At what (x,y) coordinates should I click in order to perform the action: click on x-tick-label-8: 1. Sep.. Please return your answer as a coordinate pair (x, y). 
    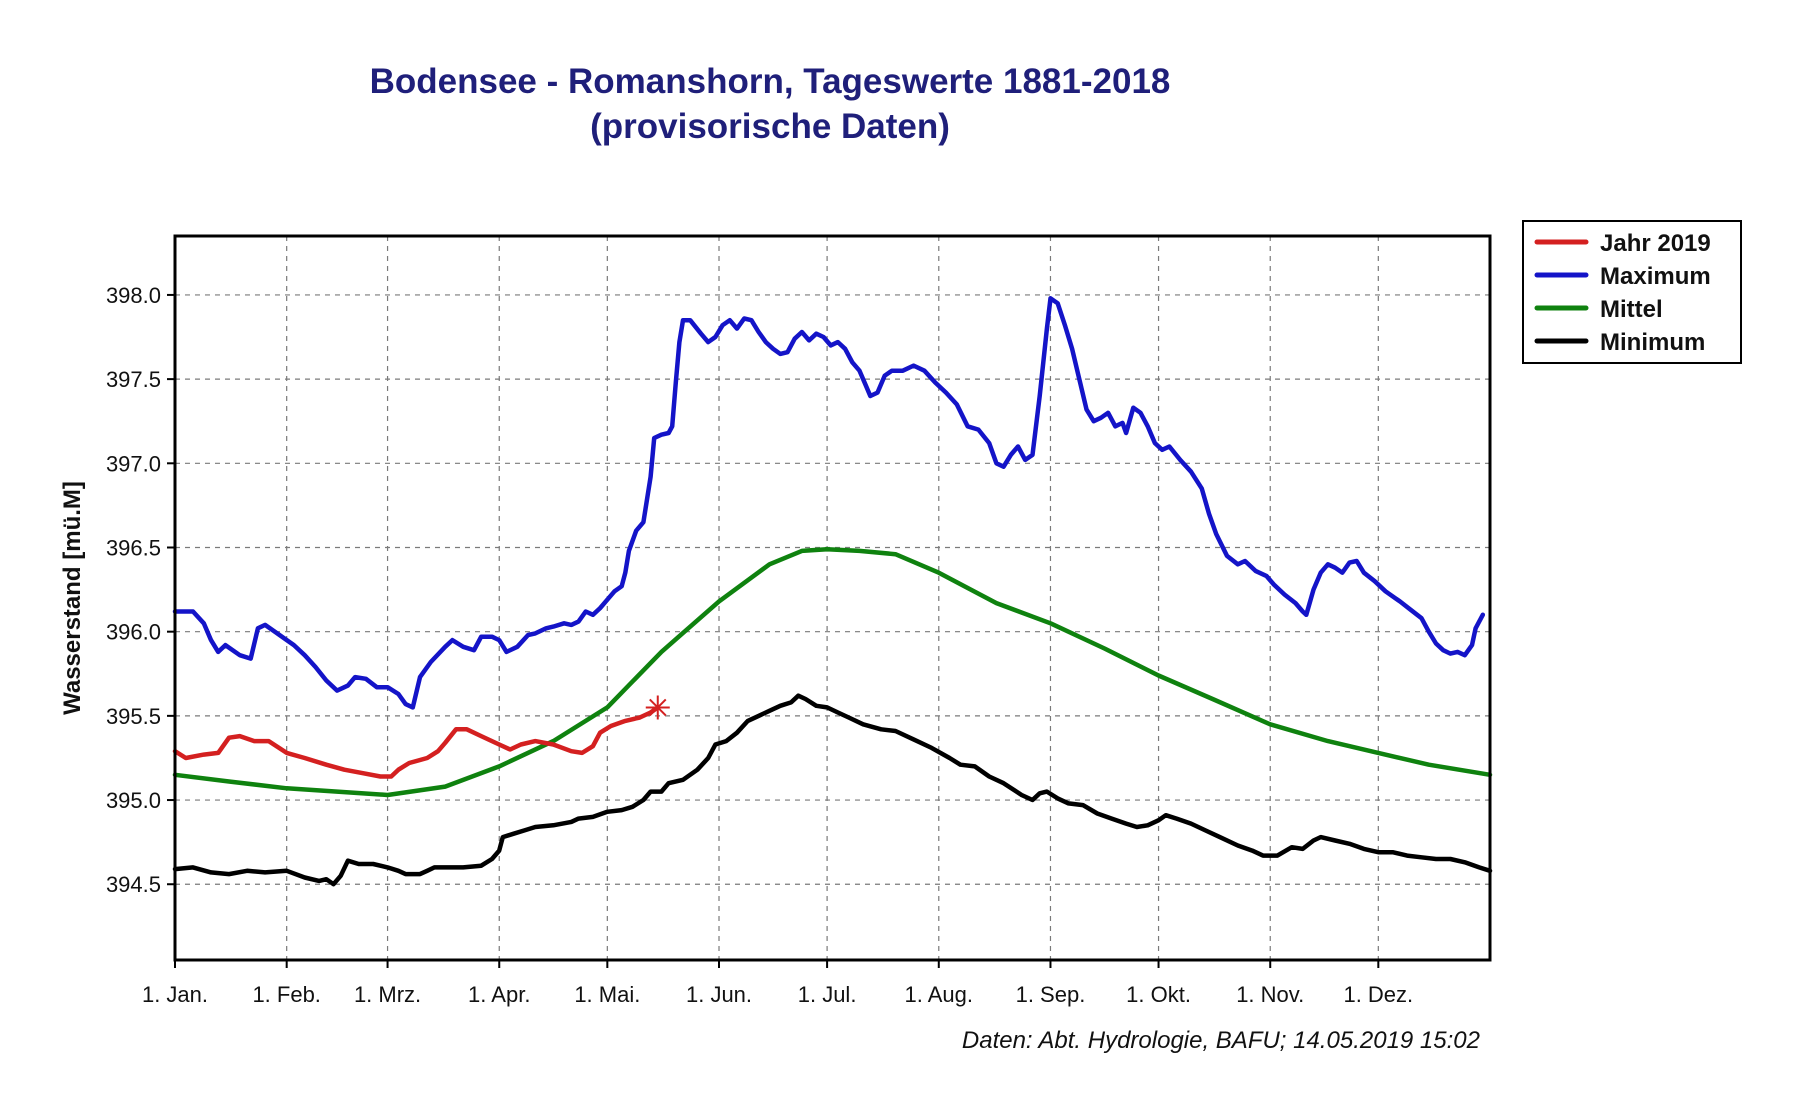
    Looking at the image, I should click on (1051, 994).